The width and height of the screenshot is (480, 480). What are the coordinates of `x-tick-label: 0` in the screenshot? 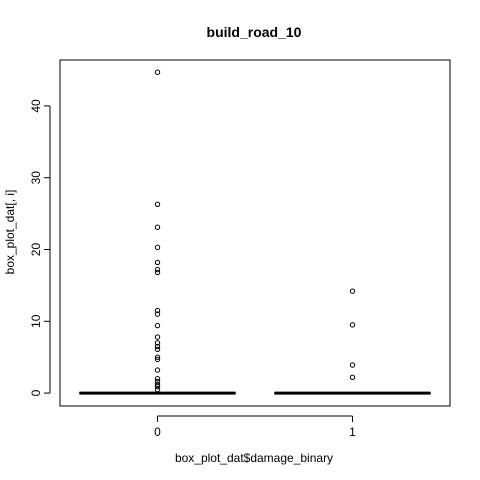 It's located at (157, 432).